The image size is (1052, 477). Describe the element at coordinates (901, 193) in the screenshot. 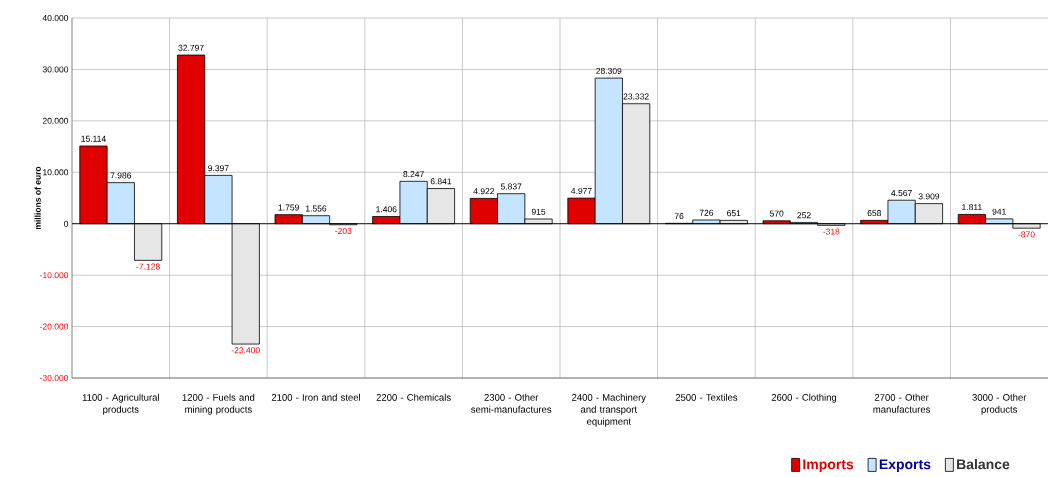

I see `data-label: 4.567` at that location.